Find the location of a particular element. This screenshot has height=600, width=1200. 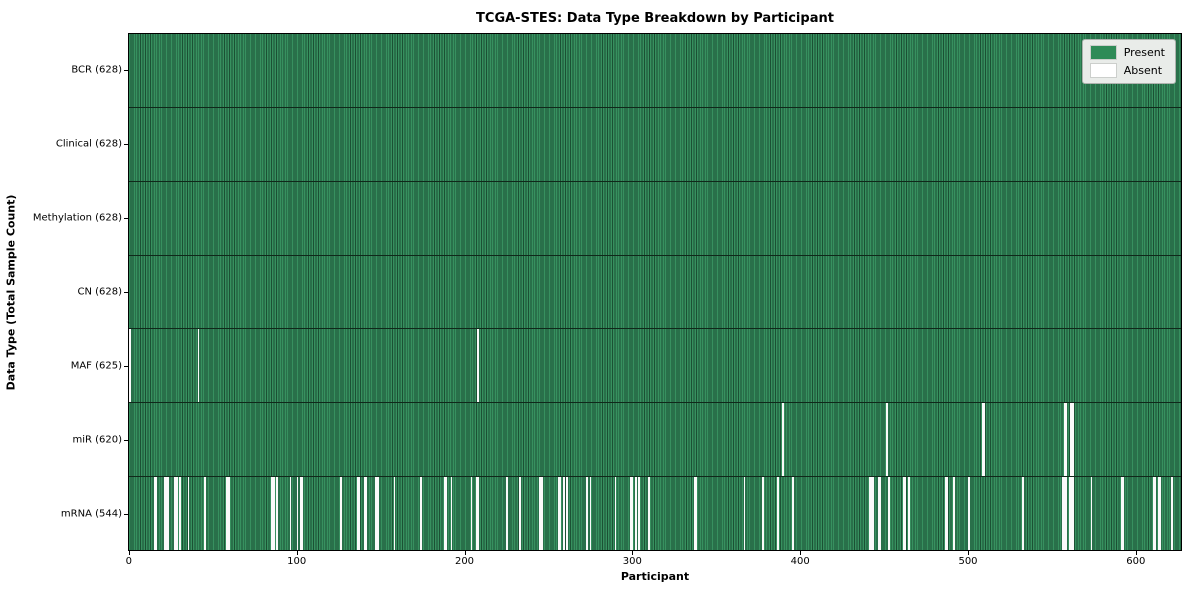

x-axis-label: Participant is located at coordinates (655, 576).